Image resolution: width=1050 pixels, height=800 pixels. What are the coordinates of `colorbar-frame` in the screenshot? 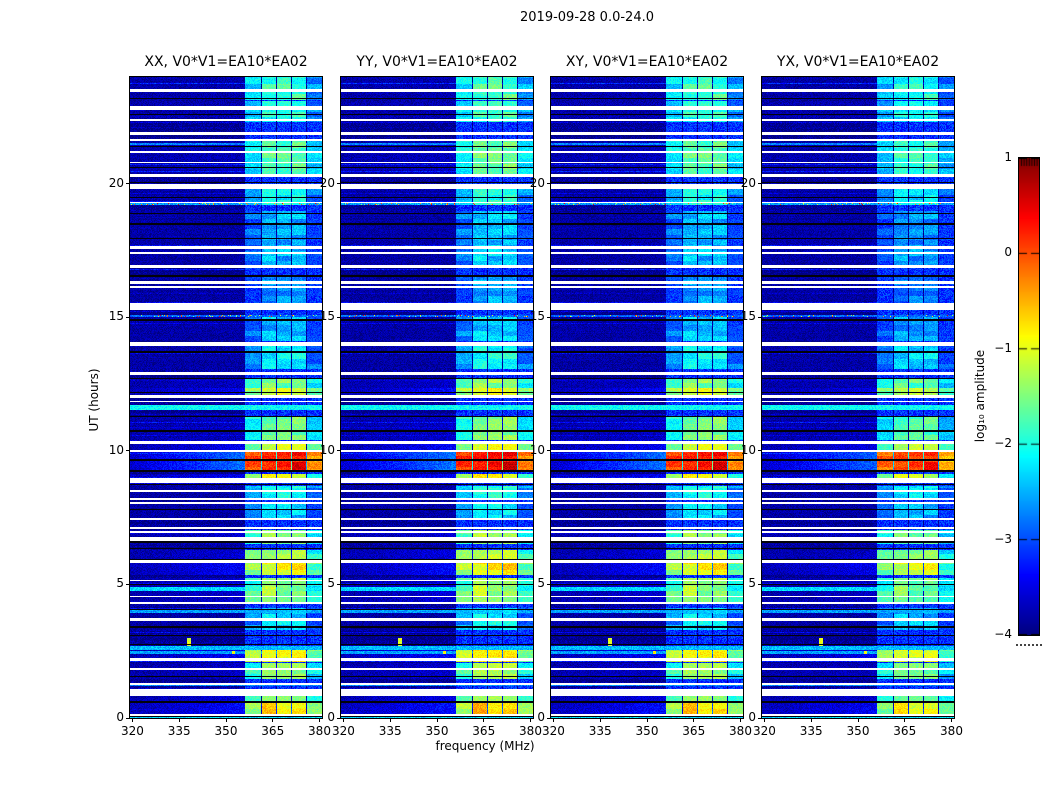 It's located at (1029, 396).